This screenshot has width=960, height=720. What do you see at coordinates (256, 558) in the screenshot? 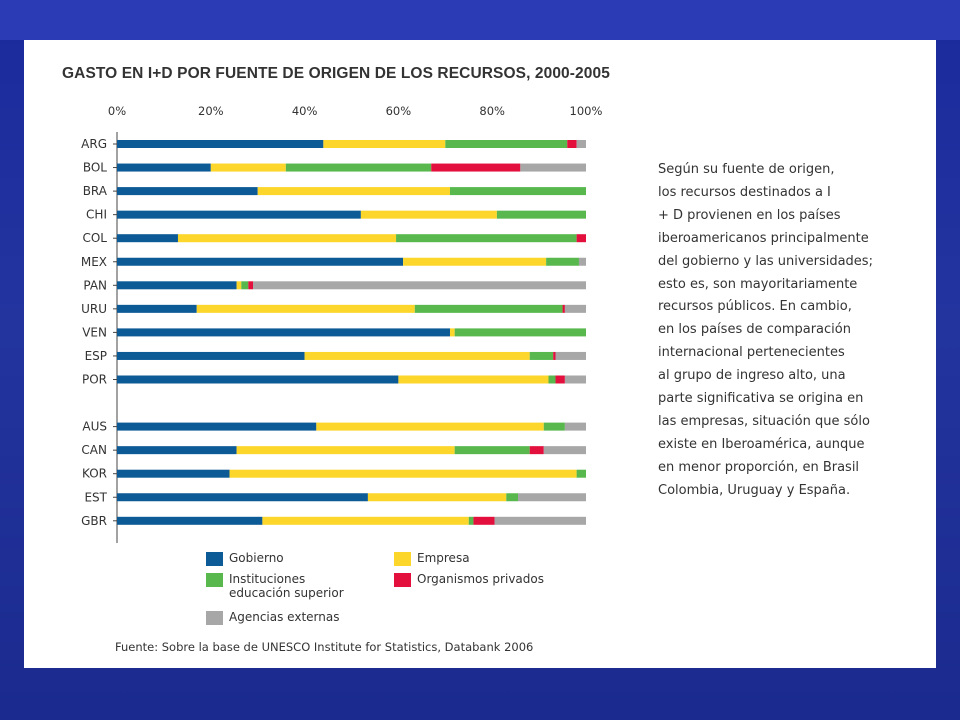
I see `legend-label-gobierno: Gobierno` at bounding box center [256, 558].